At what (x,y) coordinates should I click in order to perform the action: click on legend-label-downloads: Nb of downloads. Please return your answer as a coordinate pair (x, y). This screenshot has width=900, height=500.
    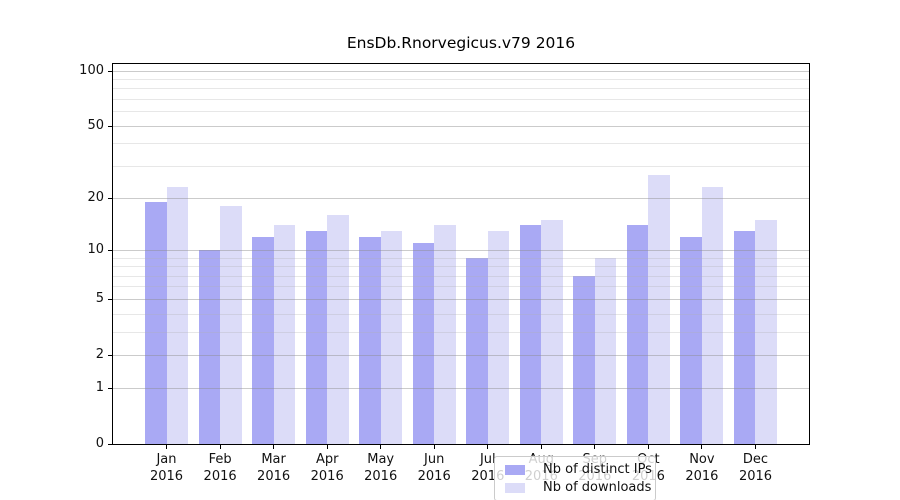
    Looking at the image, I should click on (597, 487).